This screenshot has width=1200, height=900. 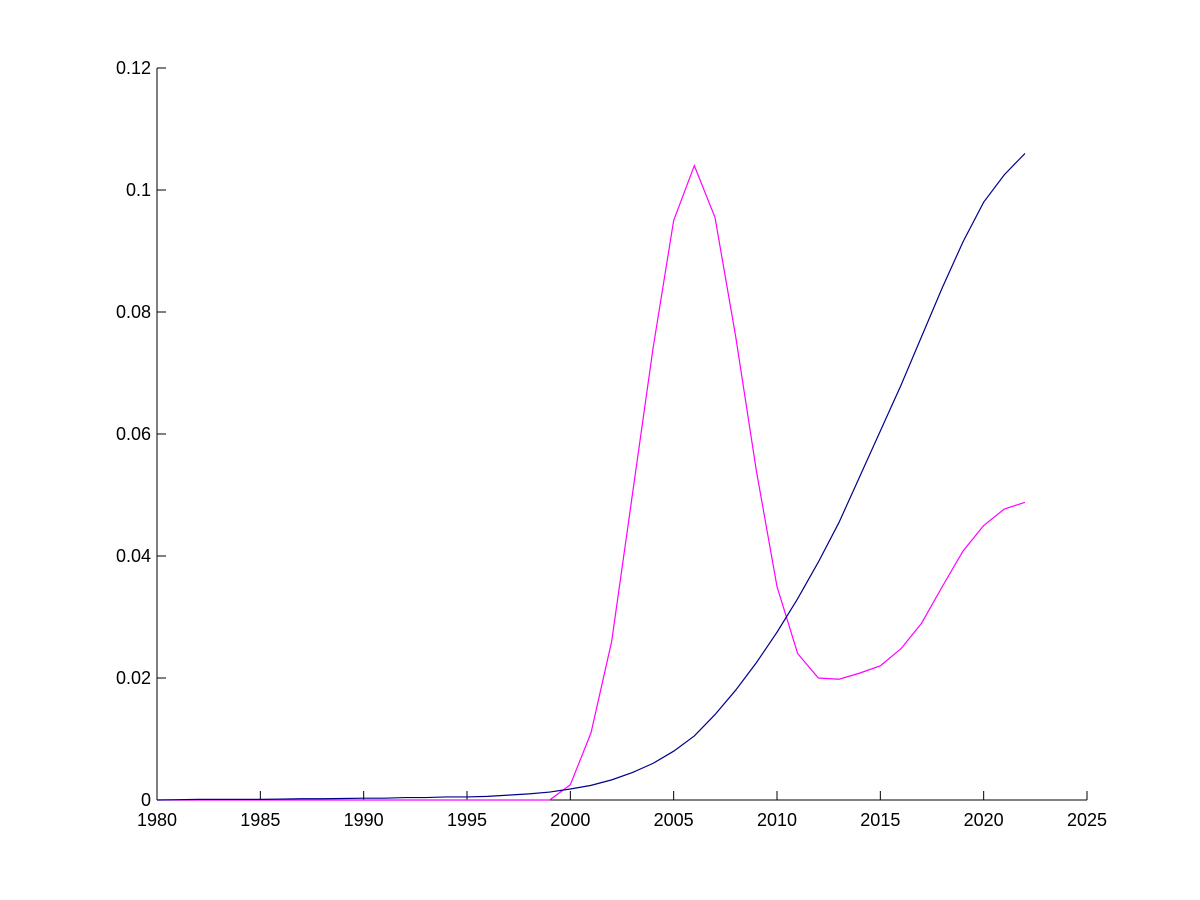 I want to click on x-tick-label: 1990, so click(x=364, y=820).